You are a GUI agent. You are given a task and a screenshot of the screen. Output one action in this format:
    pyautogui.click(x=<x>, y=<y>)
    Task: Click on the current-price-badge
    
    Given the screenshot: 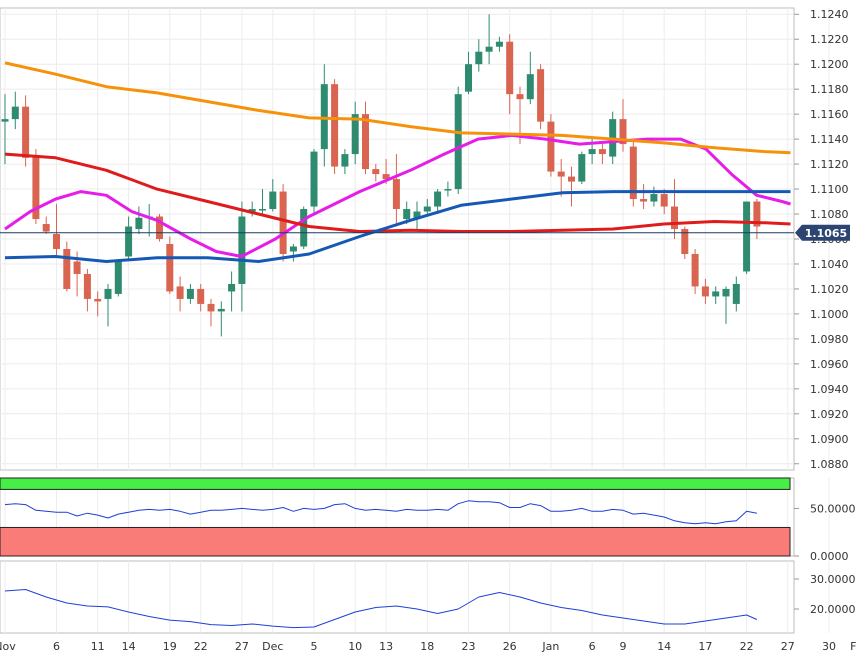 What is the action you would take?
    pyautogui.click(x=826, y=232)
    